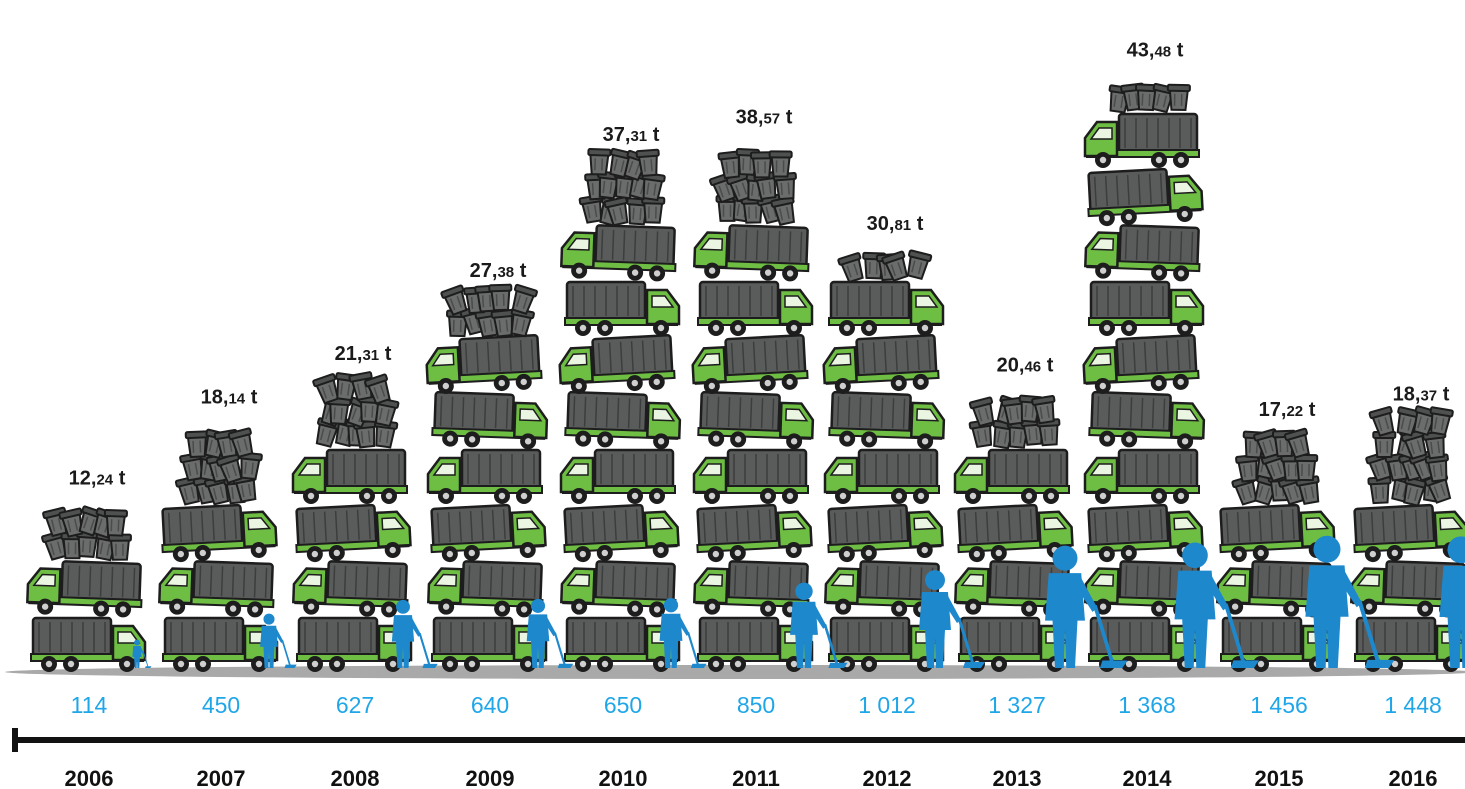 Image resolution: width=1465 pixels, height=789 pixels. I want to click on year-label: 2016, so click(1413, 777).